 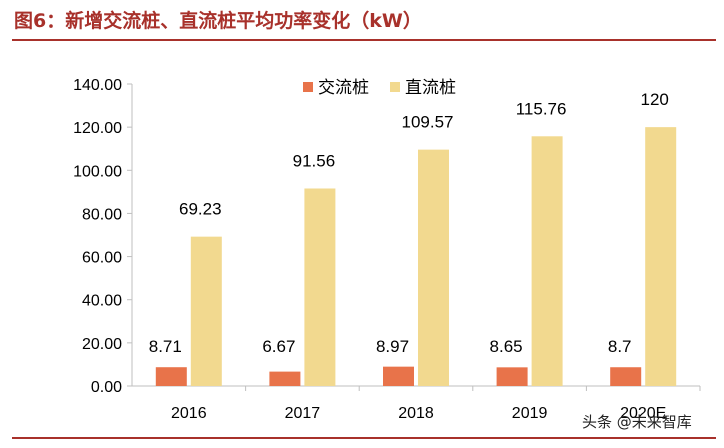 What do you see at coordinates (102, 344) in the screenshot?
I see `y-tick-label: 20.00` at bounding box center [102, 344].